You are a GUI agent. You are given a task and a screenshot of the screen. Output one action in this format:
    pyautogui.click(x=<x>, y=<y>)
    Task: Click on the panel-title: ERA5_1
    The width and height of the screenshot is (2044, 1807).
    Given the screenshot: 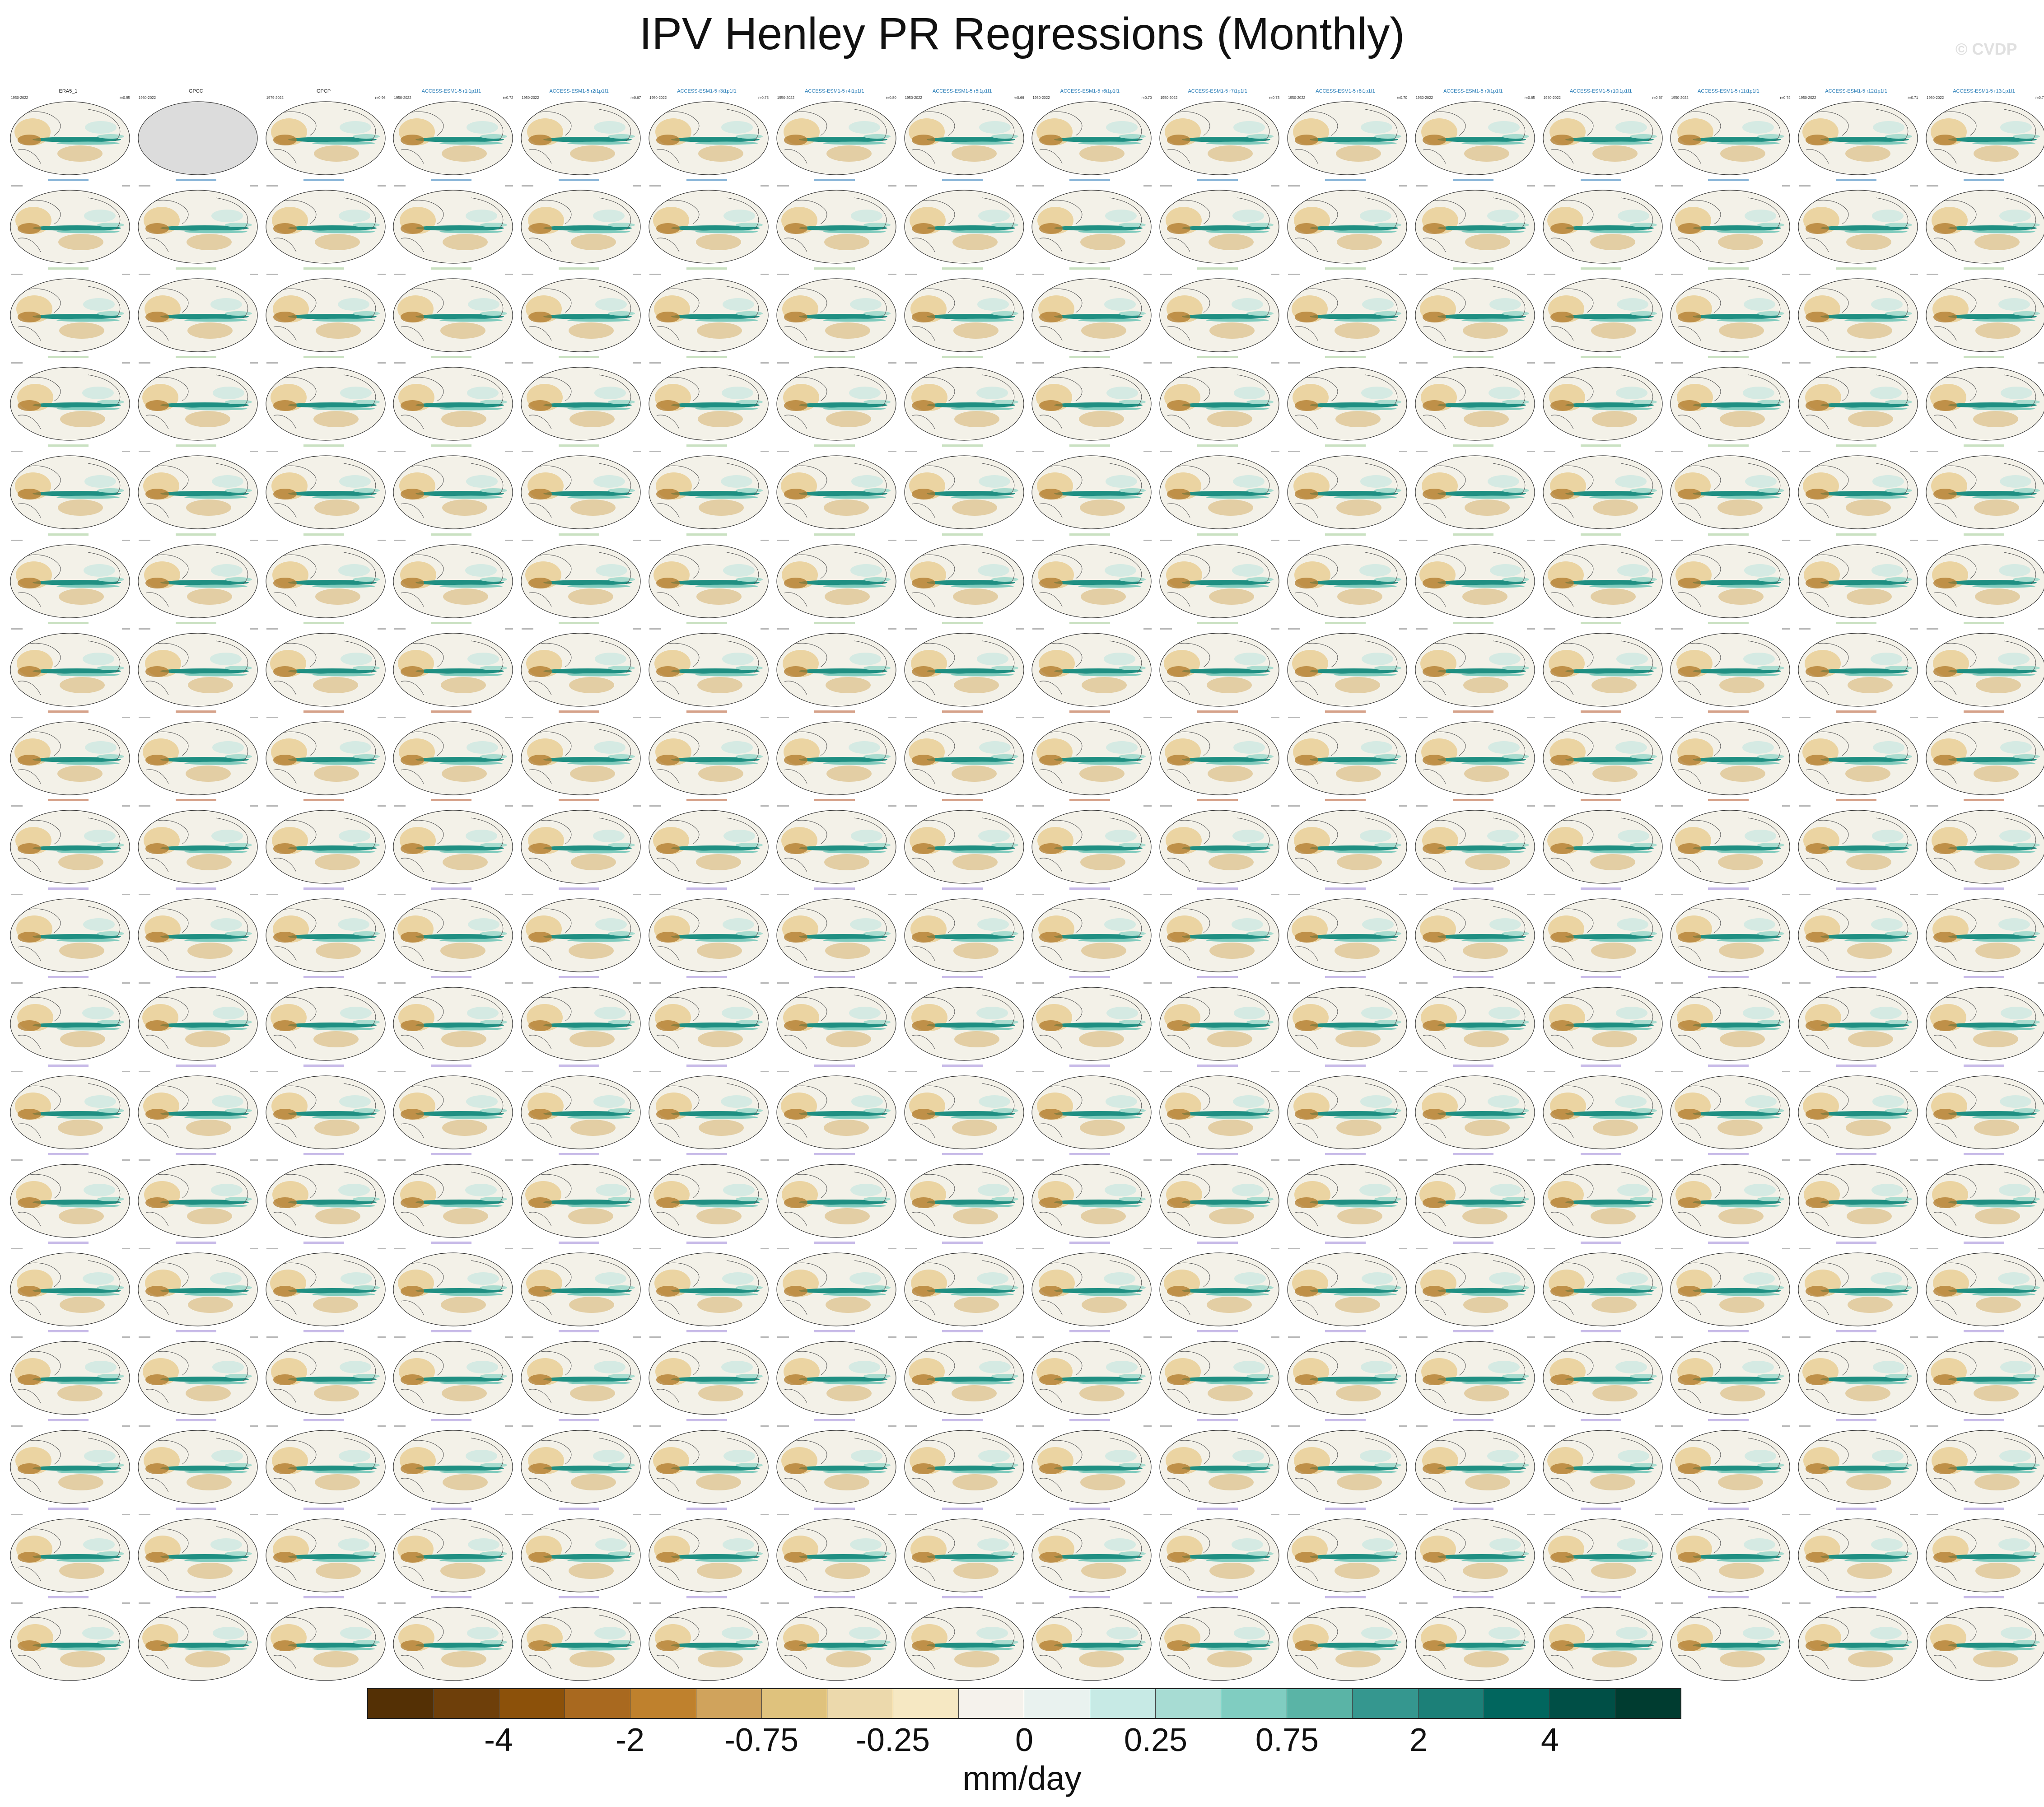 What is the action you would take?
    pyautogui.click(x=68, y=91)
    